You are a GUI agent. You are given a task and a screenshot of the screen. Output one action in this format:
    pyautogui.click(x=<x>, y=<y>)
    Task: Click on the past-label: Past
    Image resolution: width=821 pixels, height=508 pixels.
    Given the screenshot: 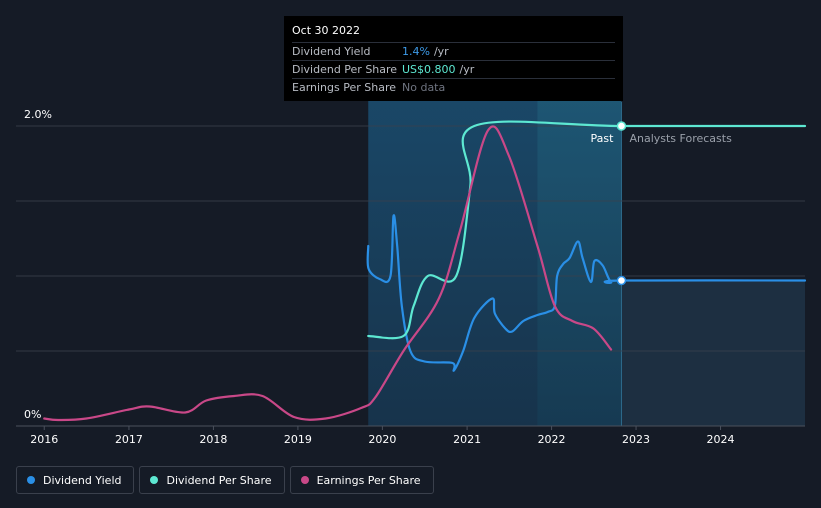 What is the action you would take?
    pyautogui.click(x=603, y=138)
    